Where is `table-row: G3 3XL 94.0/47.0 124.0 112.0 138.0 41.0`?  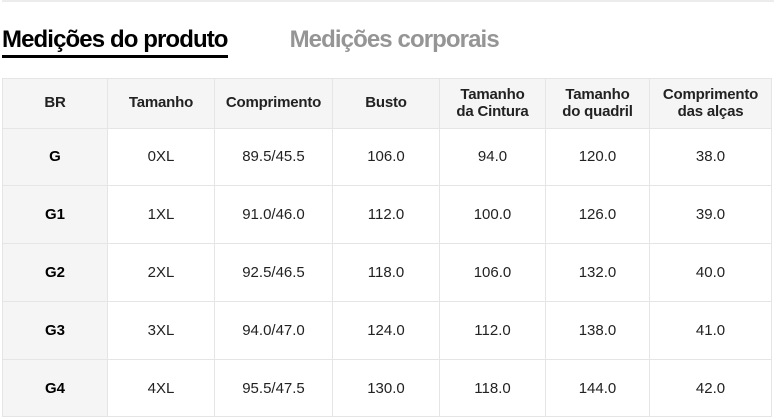 table-row: G3 3XL 94.0/47.0 124.0 112.0 138.0 41.0 is located at coordinates (387, 330).